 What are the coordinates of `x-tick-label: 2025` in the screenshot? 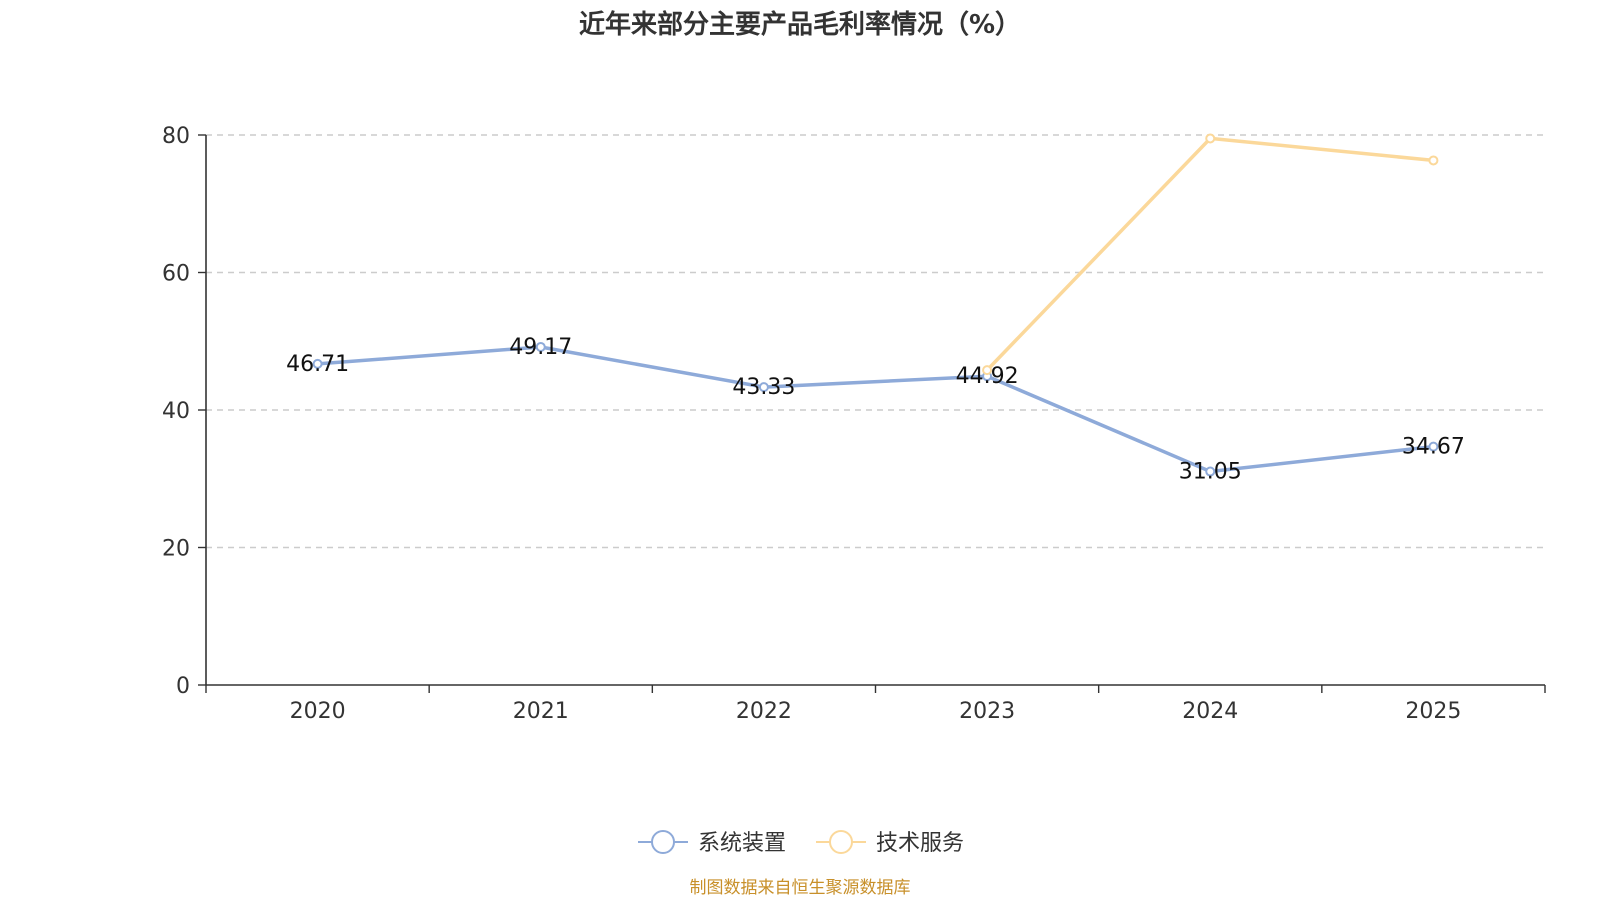 It's located at (1433, 711).